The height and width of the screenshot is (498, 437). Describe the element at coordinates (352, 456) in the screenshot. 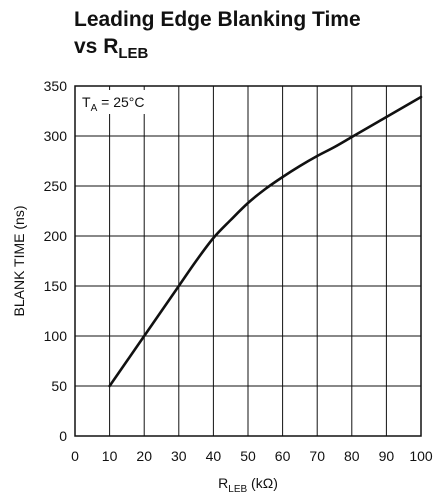

I see `x-tick-label-80: 80` at that location.